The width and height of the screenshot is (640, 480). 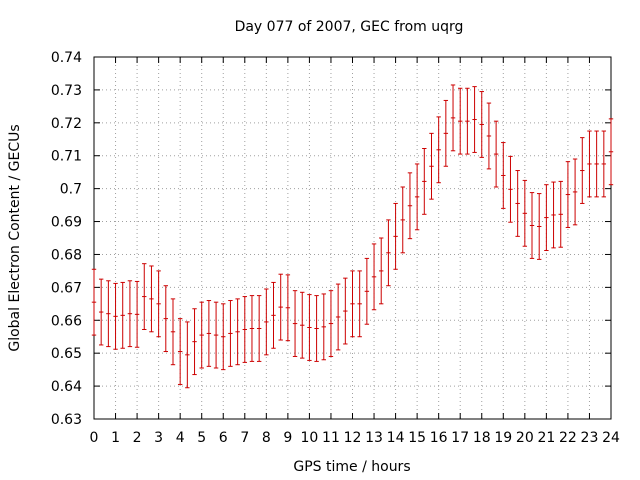 What do you see at coordinates (66, 420) in the screenshot?
I see `y-tick-label: 0.63` at bounding box center [66, 420].